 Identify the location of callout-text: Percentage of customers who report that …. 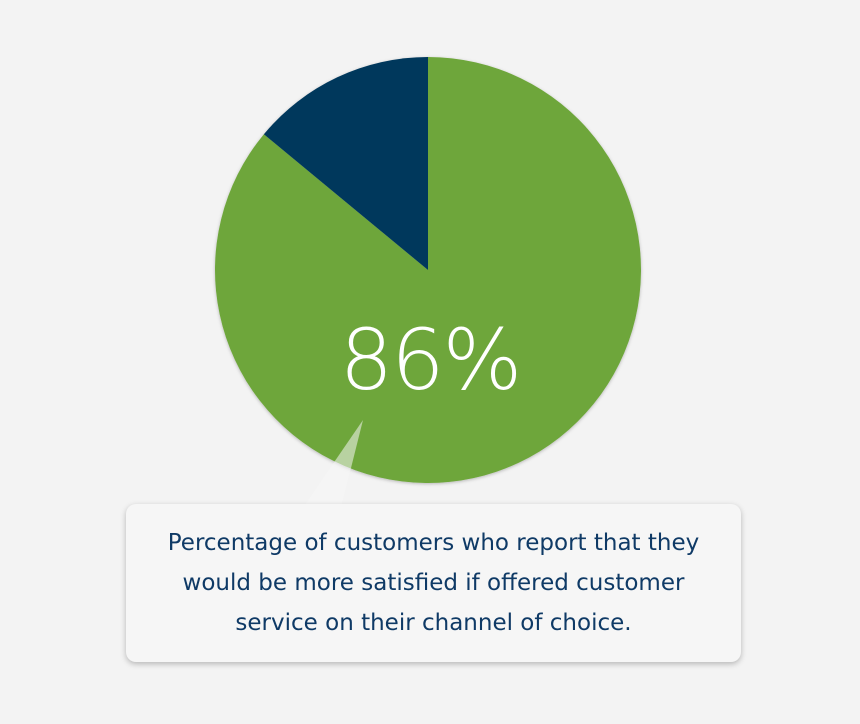
(433, 583).